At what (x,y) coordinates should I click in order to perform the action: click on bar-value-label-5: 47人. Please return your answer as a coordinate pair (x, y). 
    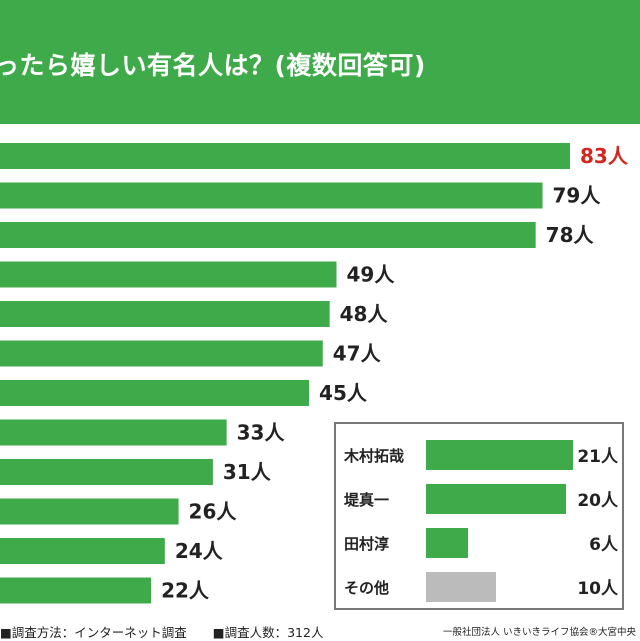
    Looking at the image, I should click on (357, 354).